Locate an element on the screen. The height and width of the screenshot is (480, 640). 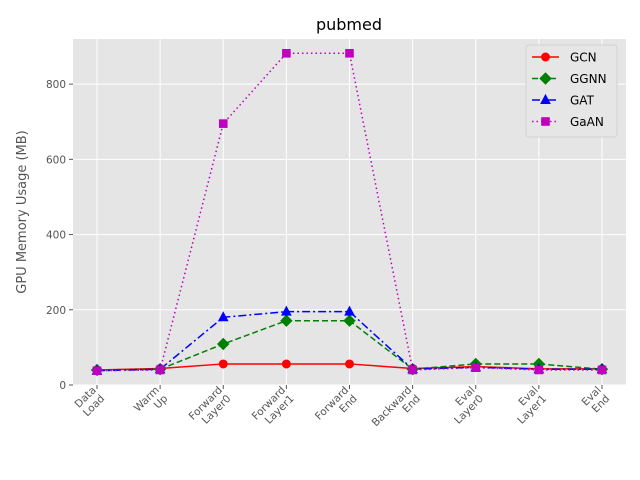
svg-text: EvalEnd is located at coordinates (596, 400).